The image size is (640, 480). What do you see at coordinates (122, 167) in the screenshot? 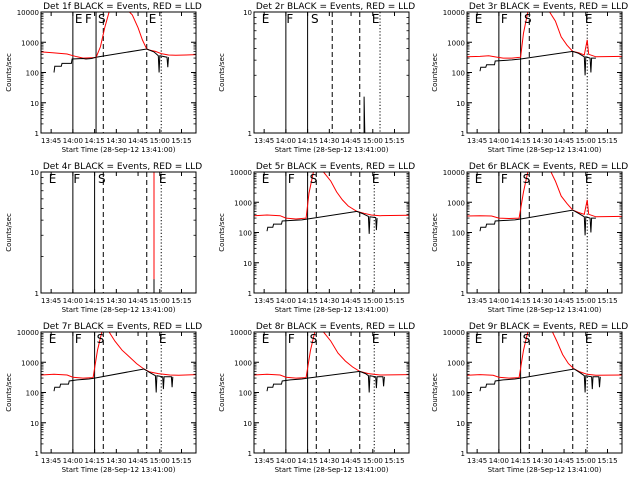
I see `panel-title: Det 4r BLACK = Events, RED = LLD` at bounding box center [122, 167].